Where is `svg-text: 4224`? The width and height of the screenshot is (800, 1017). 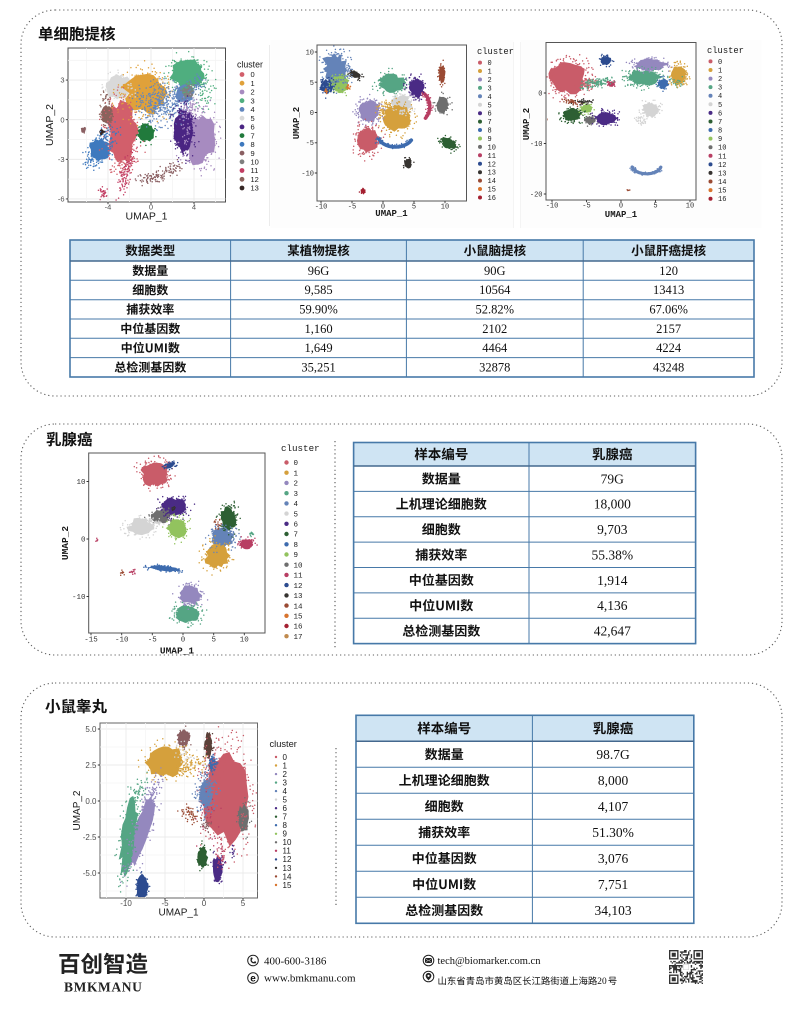 svg-text: 4224 is located at coordinates (669, 348).